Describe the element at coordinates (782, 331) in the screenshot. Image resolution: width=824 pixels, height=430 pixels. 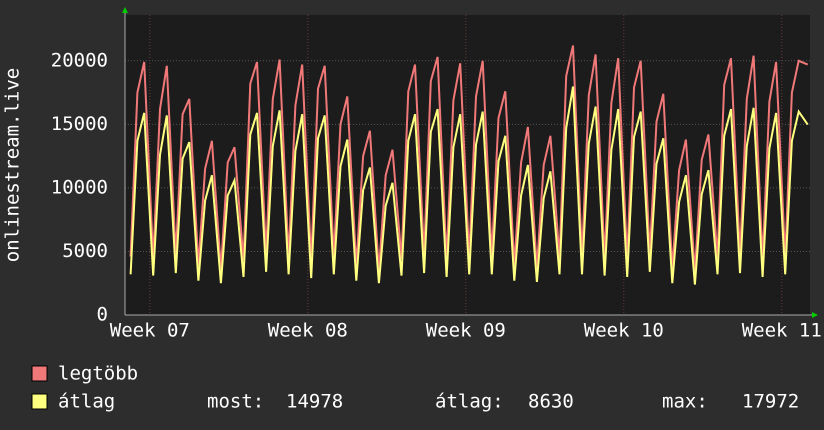
I see `x-tick-label: Week 11` at that location.